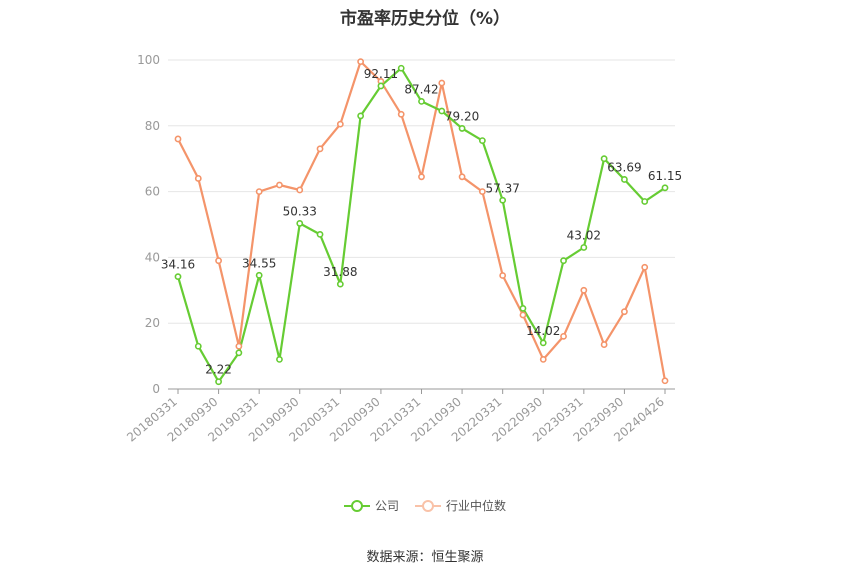 The height and width of the screenshot is (575, 850). I want to click on y-tick-label: 100, so click(148, 60).